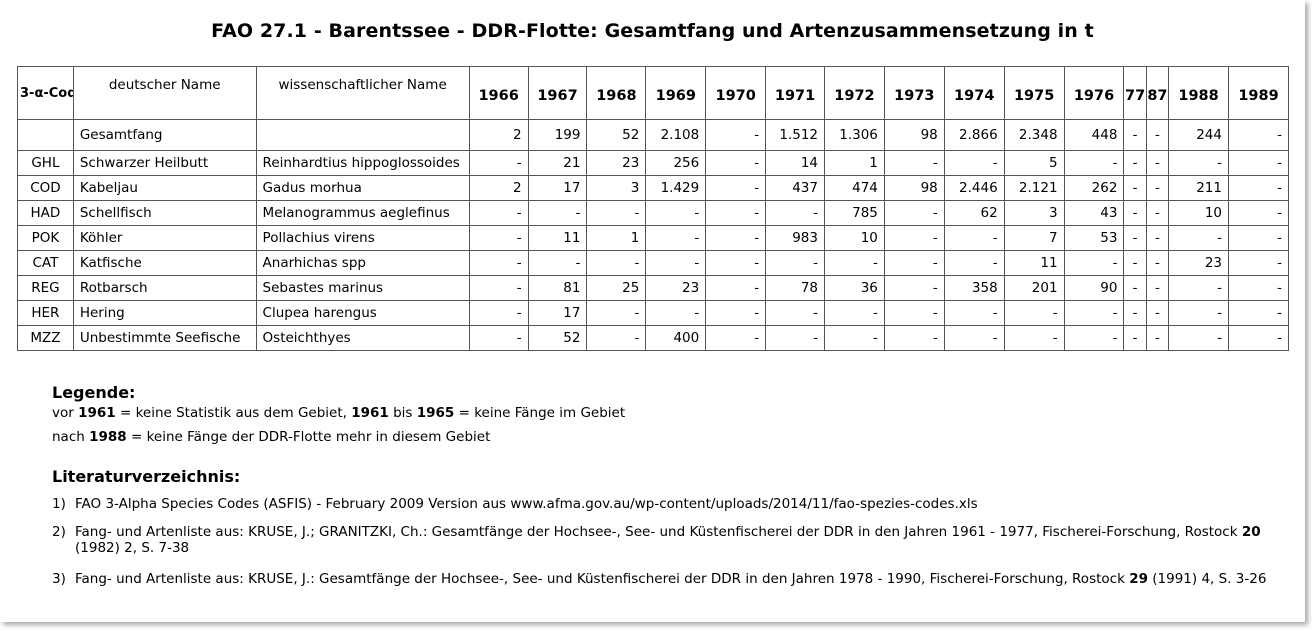 The image size is (1315, 633). I want to click on german-name: Gesamtfang, so click(164, 135).